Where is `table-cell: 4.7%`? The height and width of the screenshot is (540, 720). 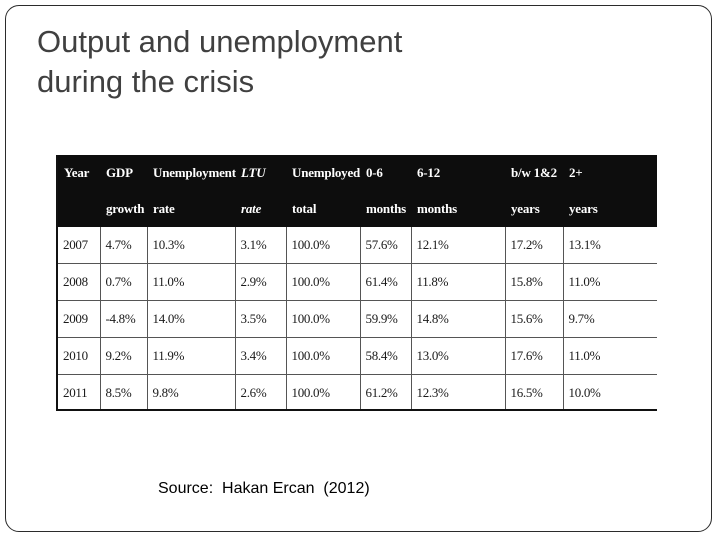
table-cell: 4.7% is located at coordinates (124, 245).